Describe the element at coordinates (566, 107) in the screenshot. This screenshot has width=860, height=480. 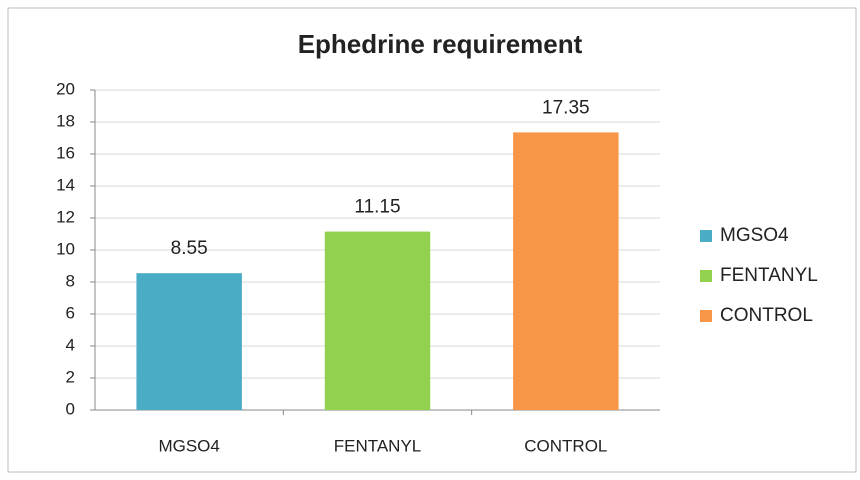
I see `data-label: 17.35` at that location.